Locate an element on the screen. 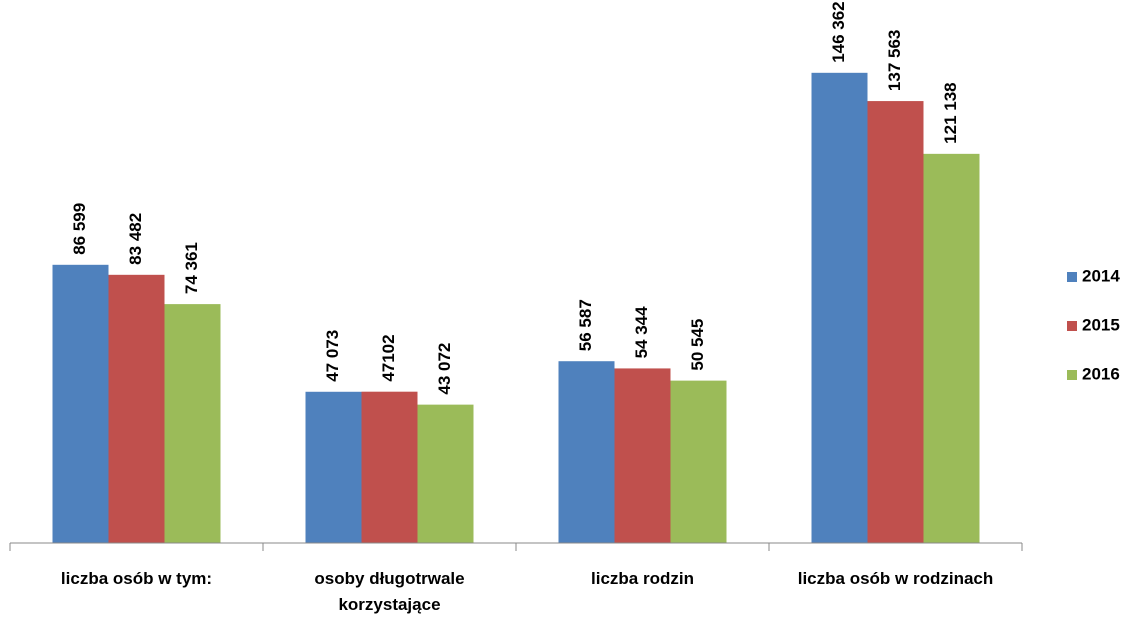 The width and height of the screenshot is (1139, 620). data-label: 146 362 is located at coordinates (838, 31).